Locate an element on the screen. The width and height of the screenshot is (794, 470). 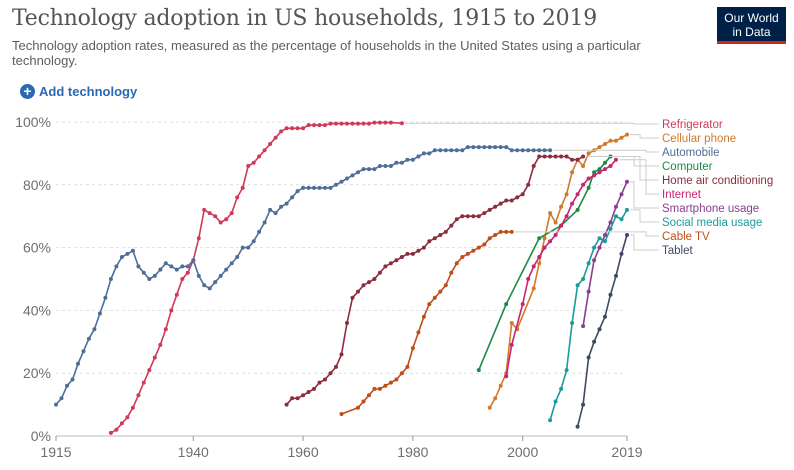
series-tablet is located at coordinates (602, 331).